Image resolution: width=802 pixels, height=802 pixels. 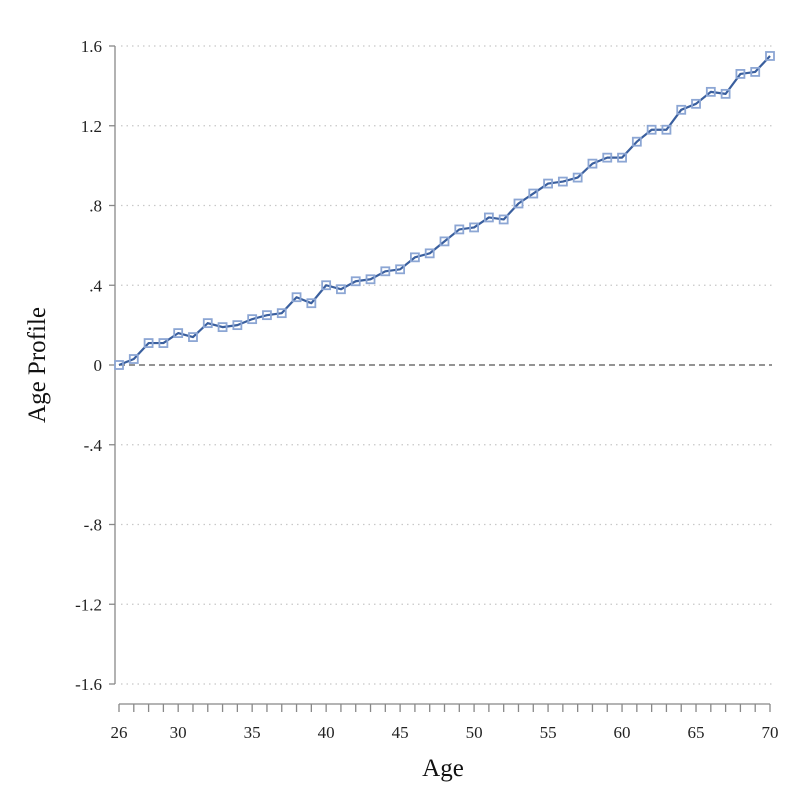 I want to click on x-tick-label: 40, so click(x=326, y=732).